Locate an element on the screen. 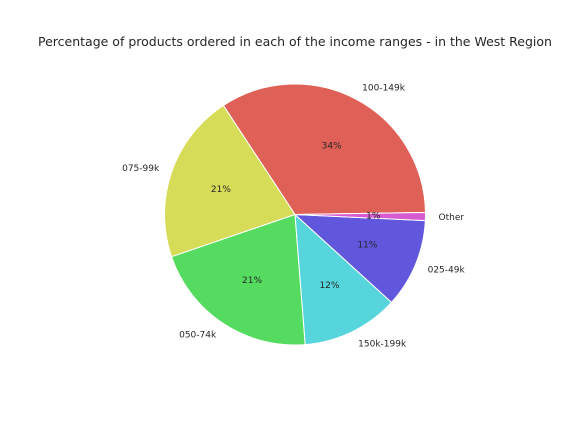 This screenshot has height=432, width=576. percent-label-100-149k: 34% is located at coordinates (332, 146).